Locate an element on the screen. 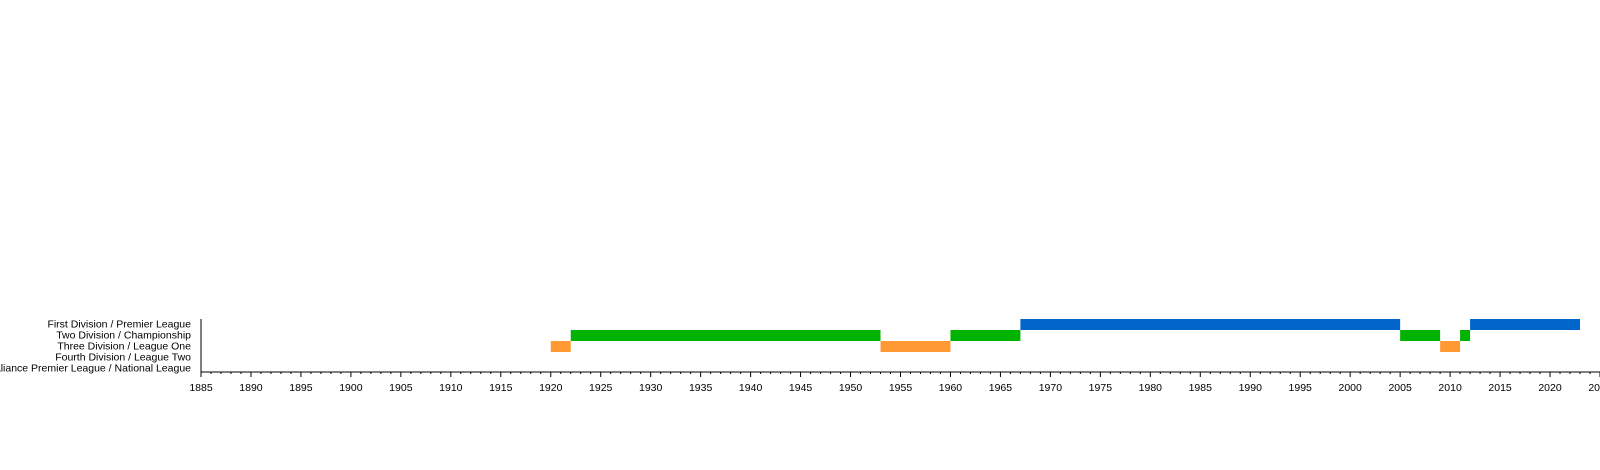 Image resolution: width=1600 pixels, height=470 pixels. x-tick-label: 1895 is located at coordinates (301, 388).